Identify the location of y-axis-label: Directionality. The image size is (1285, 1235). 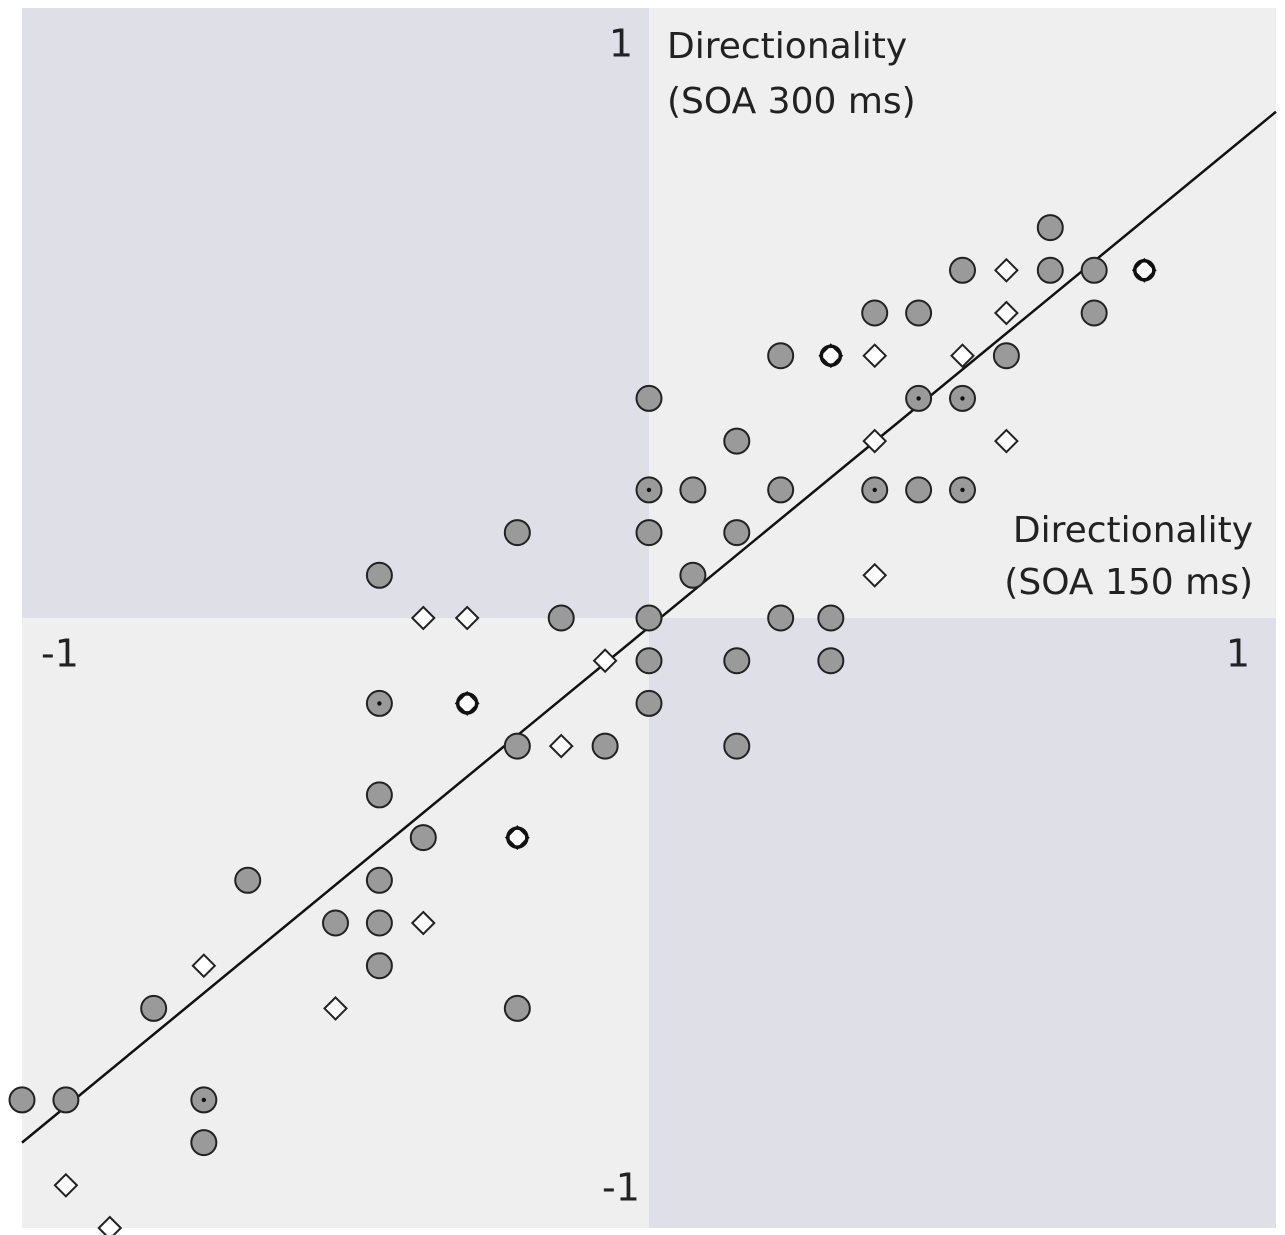
(787, 46).